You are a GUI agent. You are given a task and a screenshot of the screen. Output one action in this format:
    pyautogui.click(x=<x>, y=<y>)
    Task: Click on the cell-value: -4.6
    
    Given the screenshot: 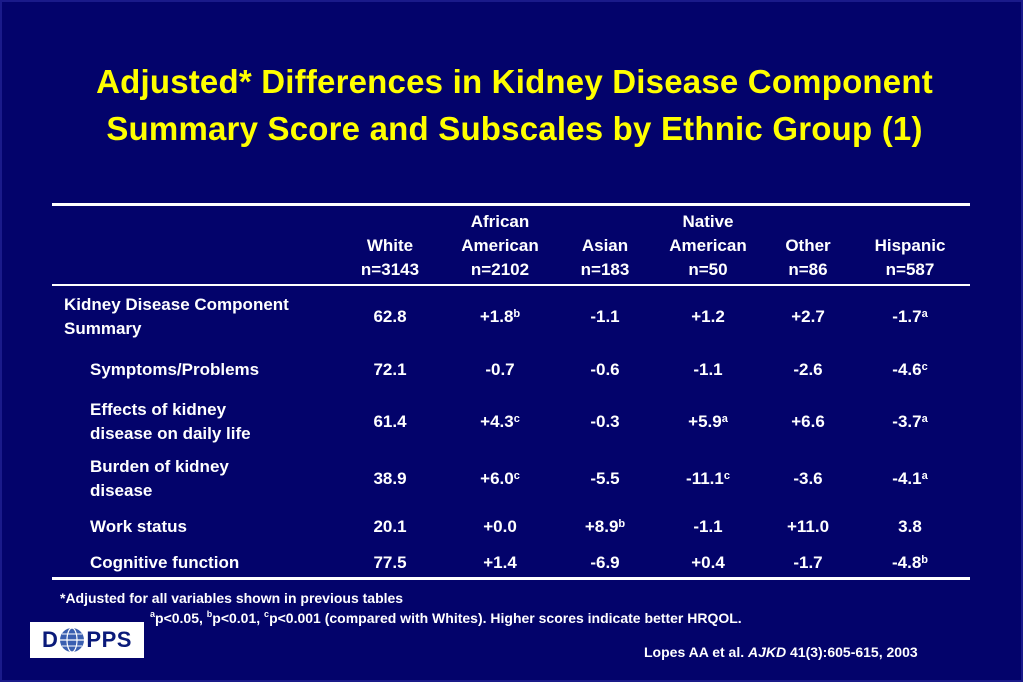 What is the action you would take?
    pyautogui.click(x=907, y=369)
    